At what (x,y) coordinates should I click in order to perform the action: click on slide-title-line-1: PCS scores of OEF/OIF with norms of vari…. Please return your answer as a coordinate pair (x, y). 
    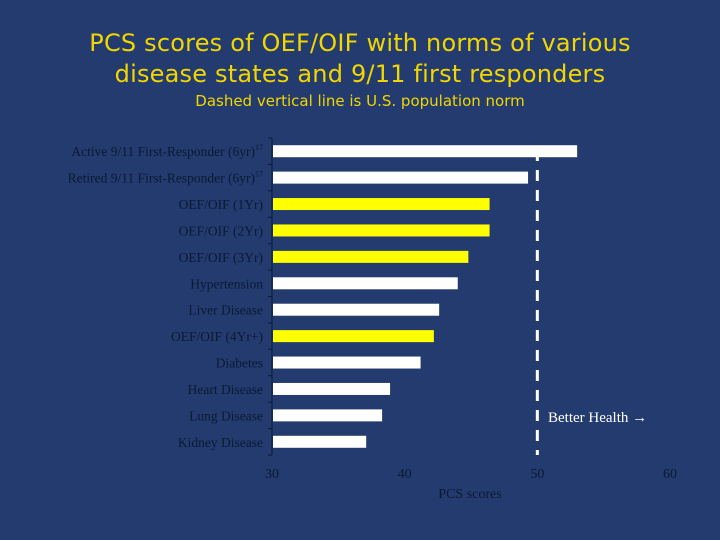
    Looking at the image, I should click on (360, 43).